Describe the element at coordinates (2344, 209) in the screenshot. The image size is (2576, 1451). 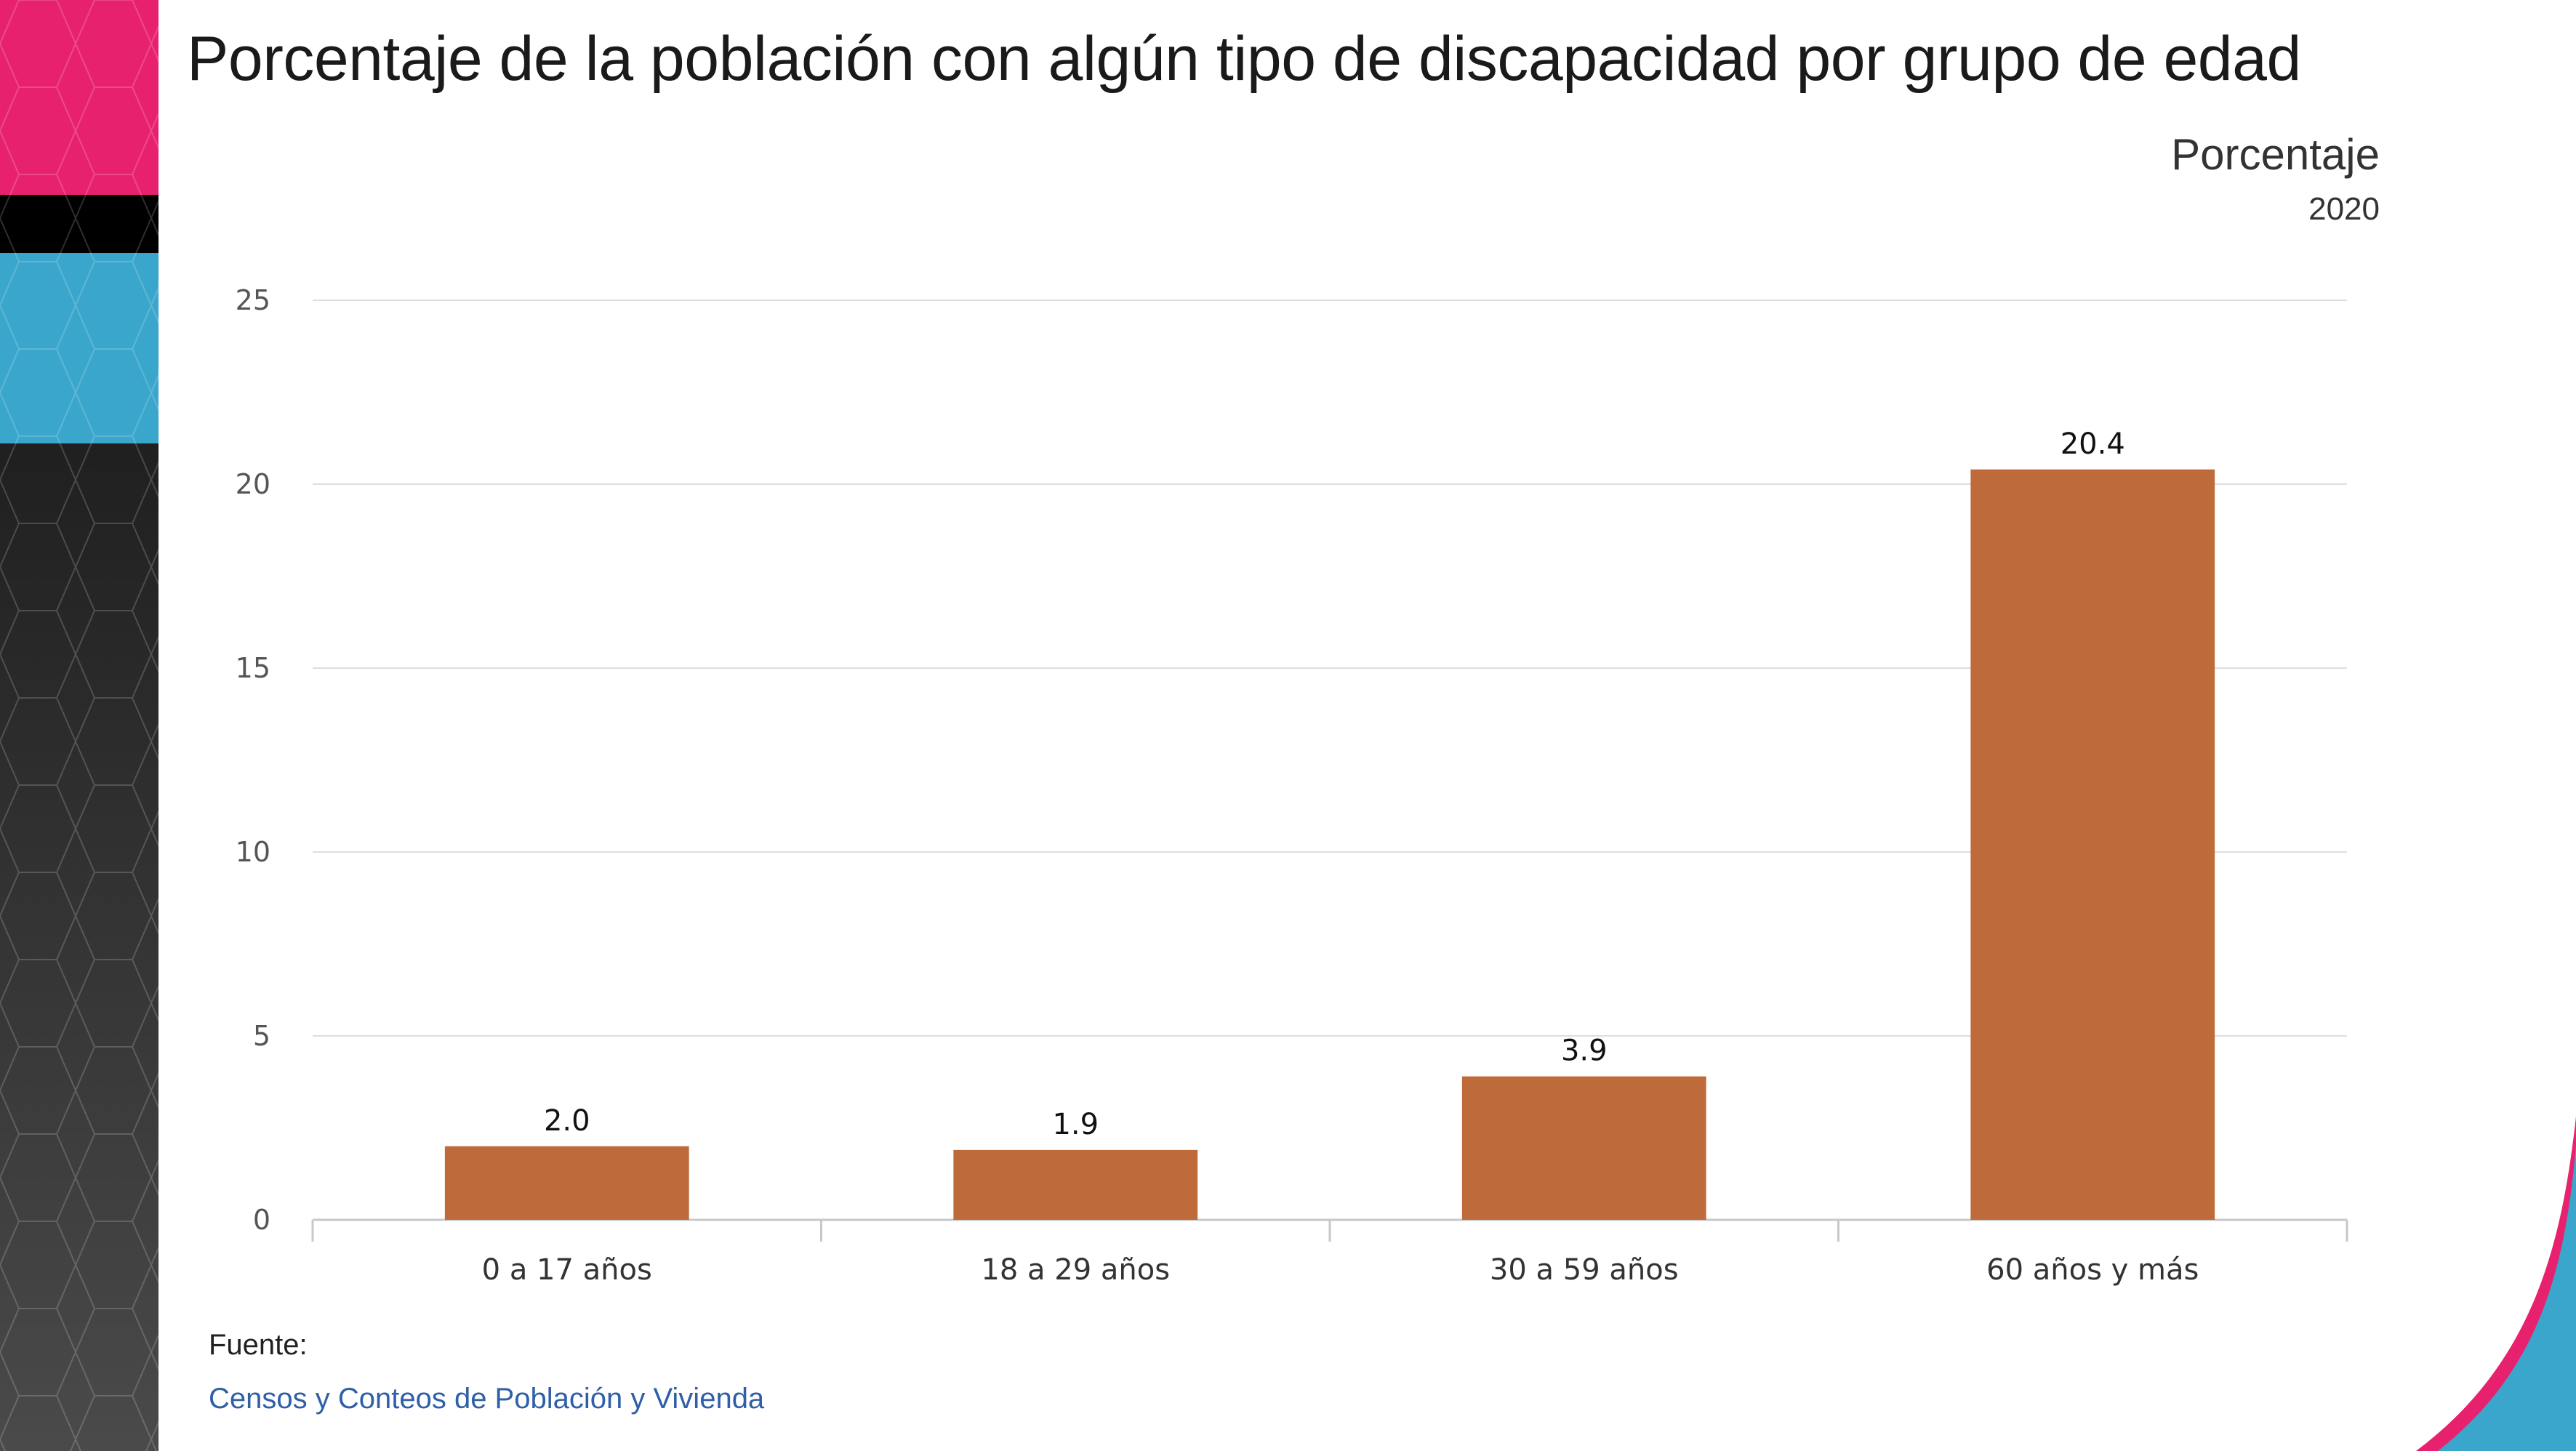
I see `year-label: 2020` at that location.